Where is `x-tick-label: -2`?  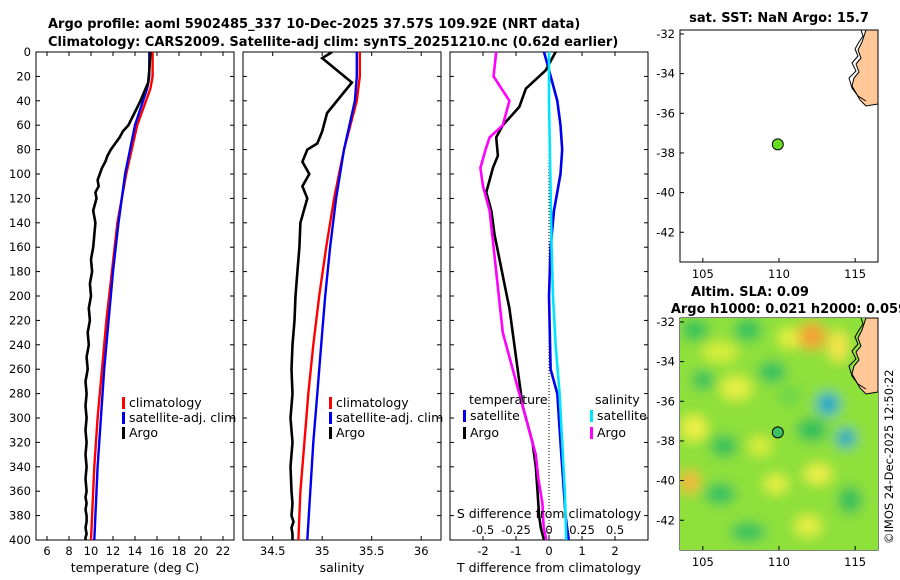 x-tick-label: -2 is located at coordinates (482, 551).